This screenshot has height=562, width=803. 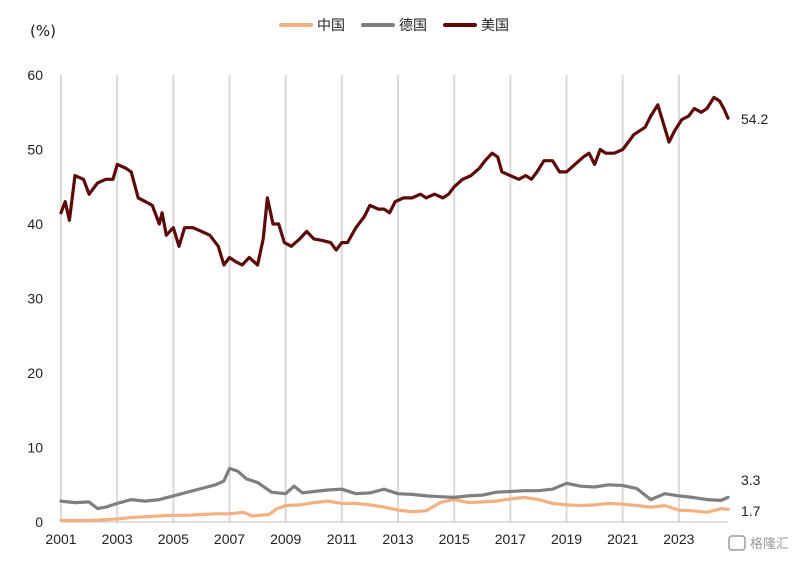 I want to click on watermark: 格隆汇, so click(x=758, y=543).